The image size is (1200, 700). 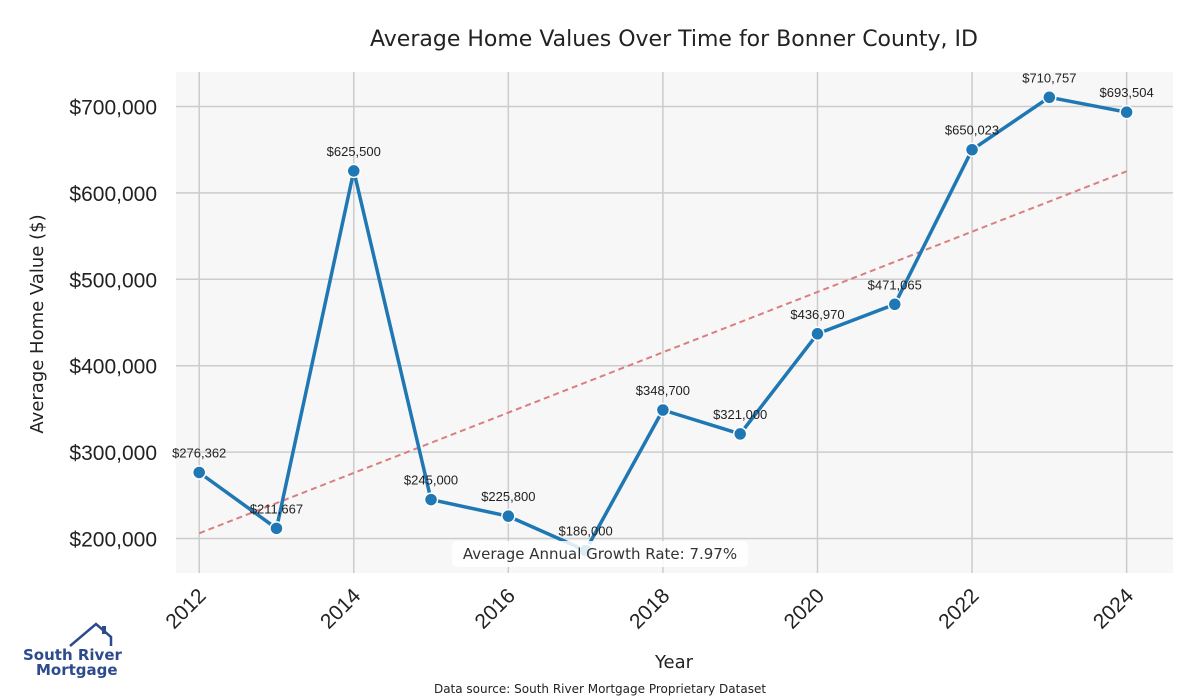 What do you see at coordinates (1114, 609) in the screenshot?
I see `x-tick-label: 2024` at bounding box center [1114, 609].